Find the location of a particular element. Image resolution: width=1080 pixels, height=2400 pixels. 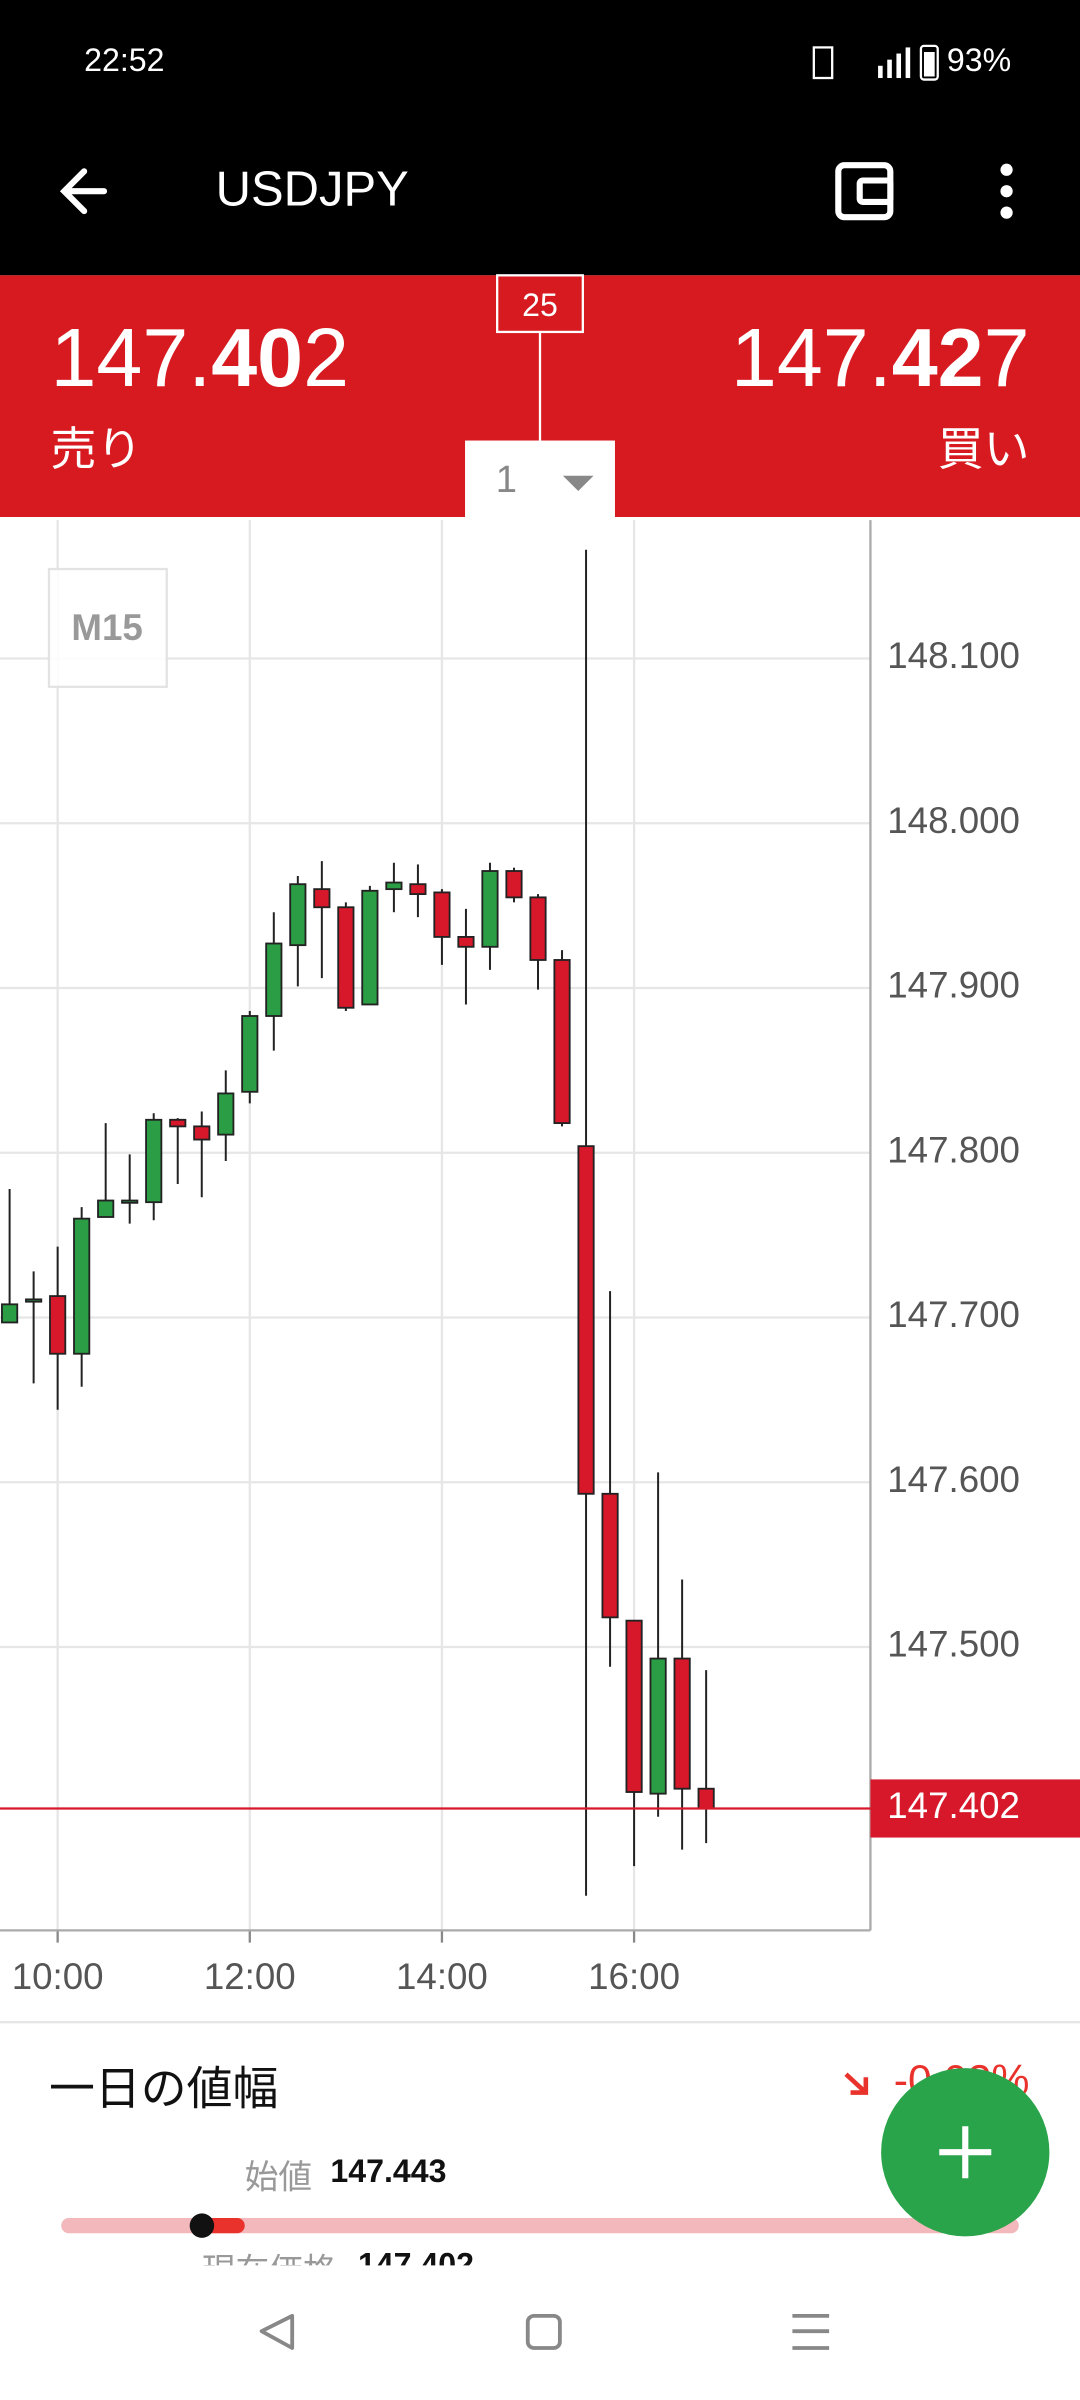

y-tick-label: 147.600 is located at coordinates (953, 1479).